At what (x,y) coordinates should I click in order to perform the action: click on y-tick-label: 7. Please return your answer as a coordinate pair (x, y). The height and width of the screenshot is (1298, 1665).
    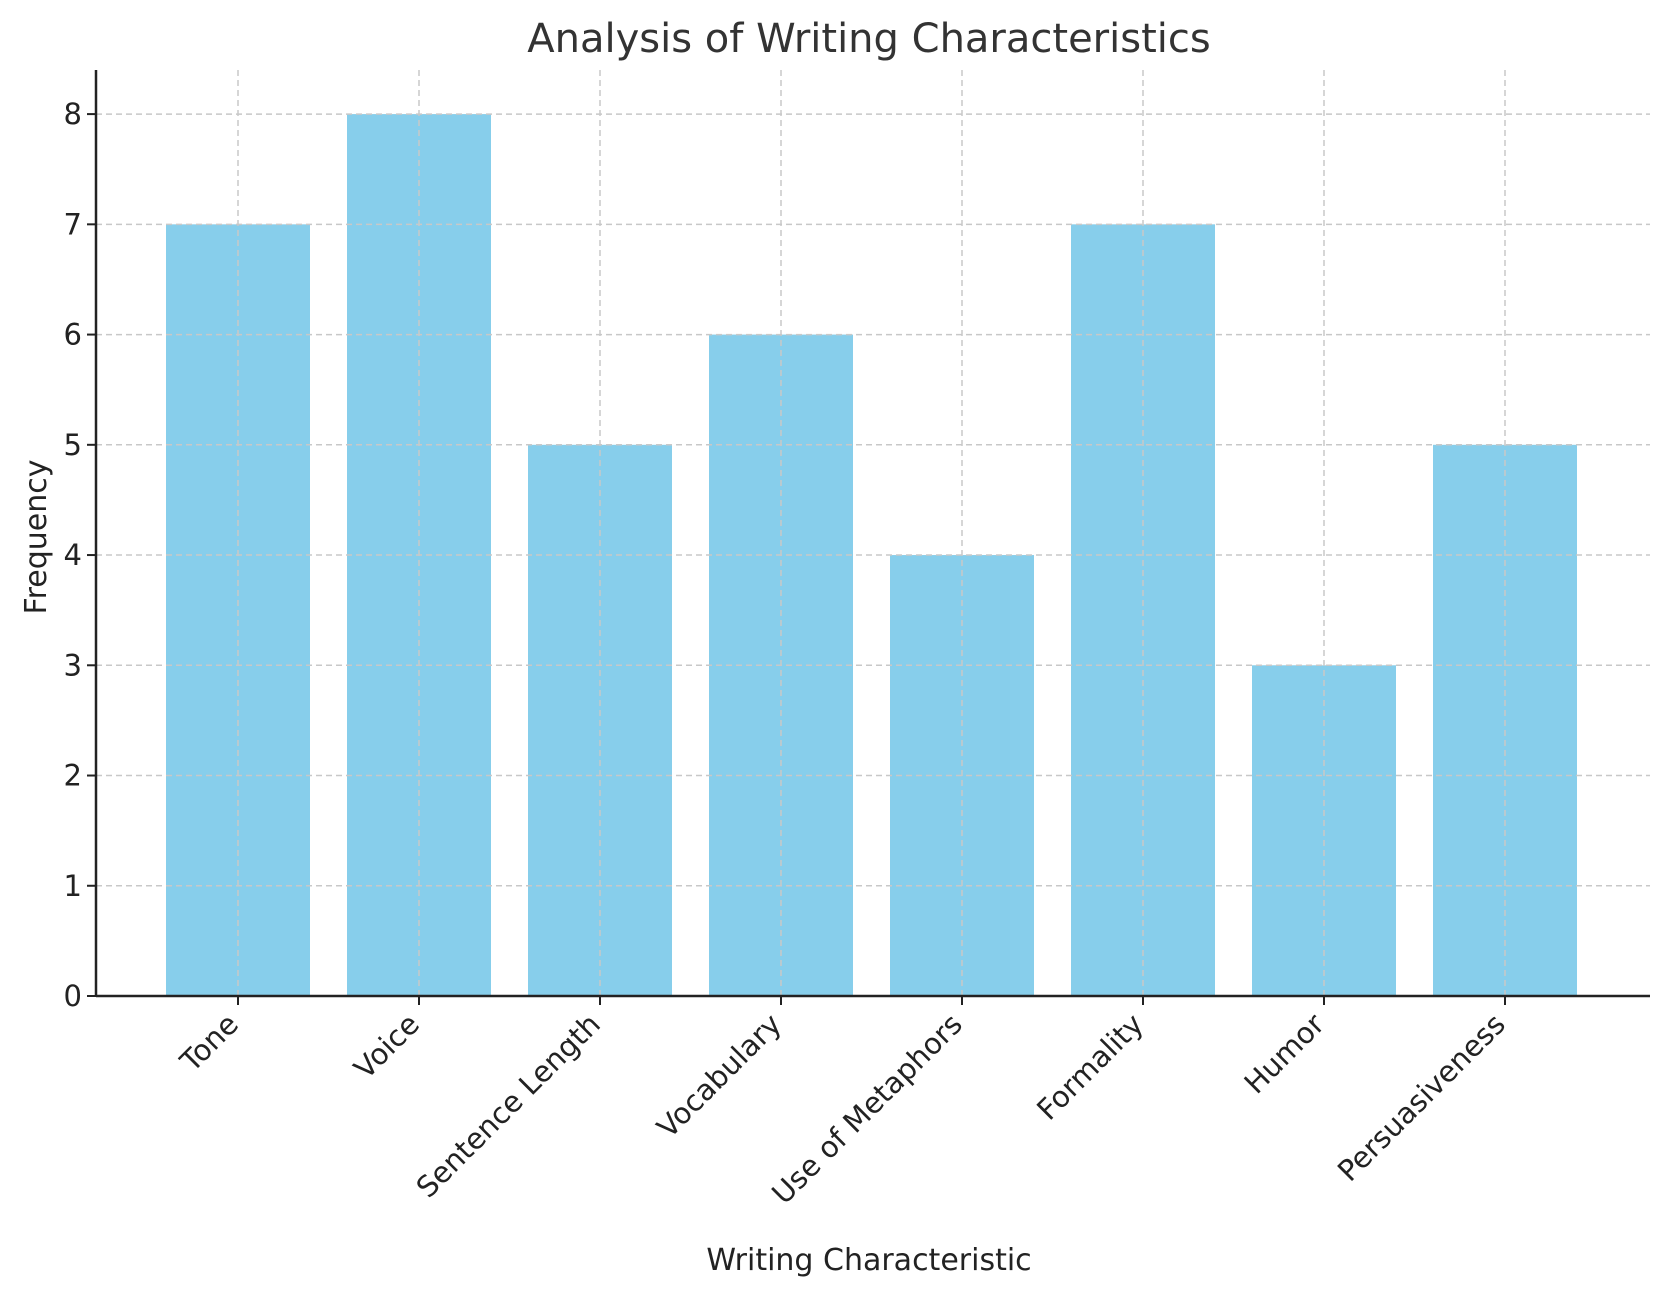
    Looking at the image, I should click on (73, 224).